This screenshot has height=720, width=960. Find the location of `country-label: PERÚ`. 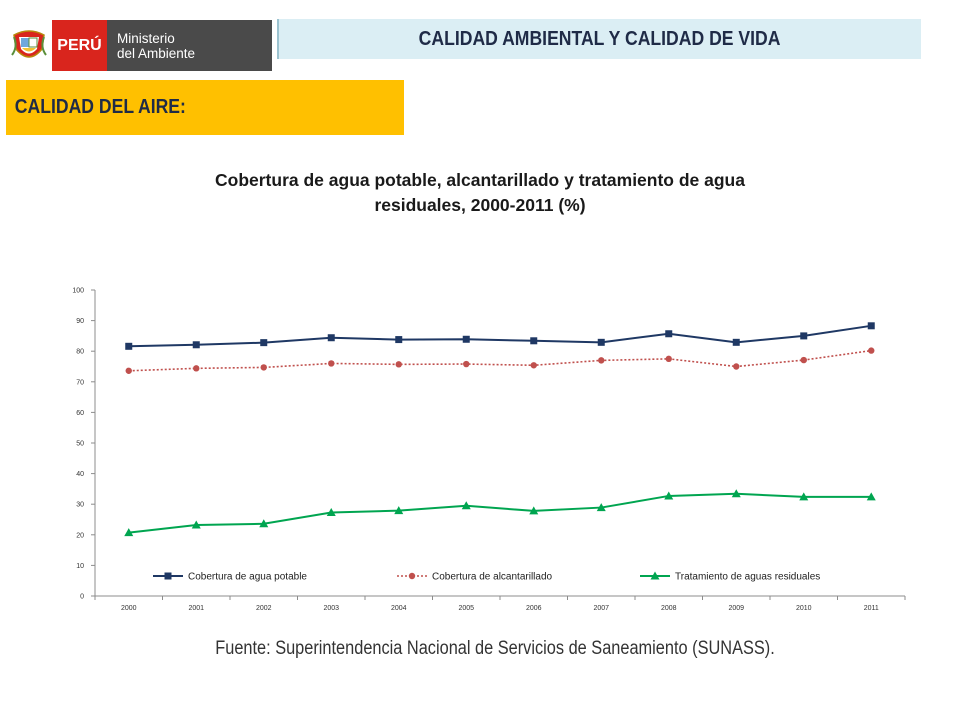

country-label: PERÚ is located at coordinates (79, 45).